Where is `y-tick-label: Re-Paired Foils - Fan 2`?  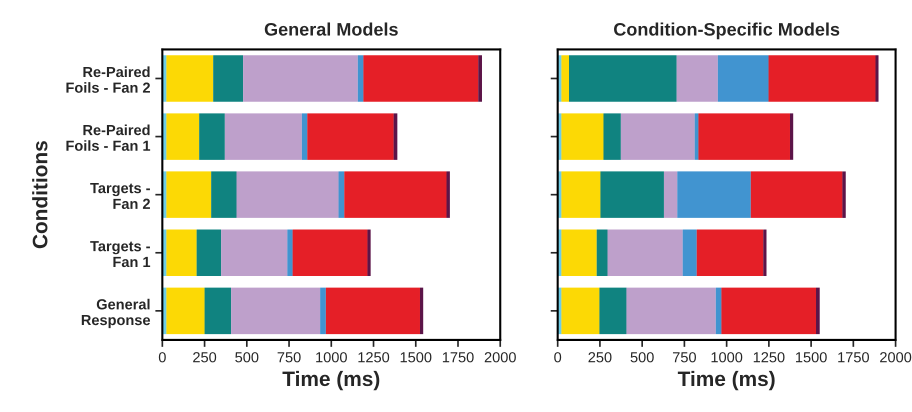
y-tick-label: Re-Paired Foils - Fan 2 is located at coordinates (108, 79).